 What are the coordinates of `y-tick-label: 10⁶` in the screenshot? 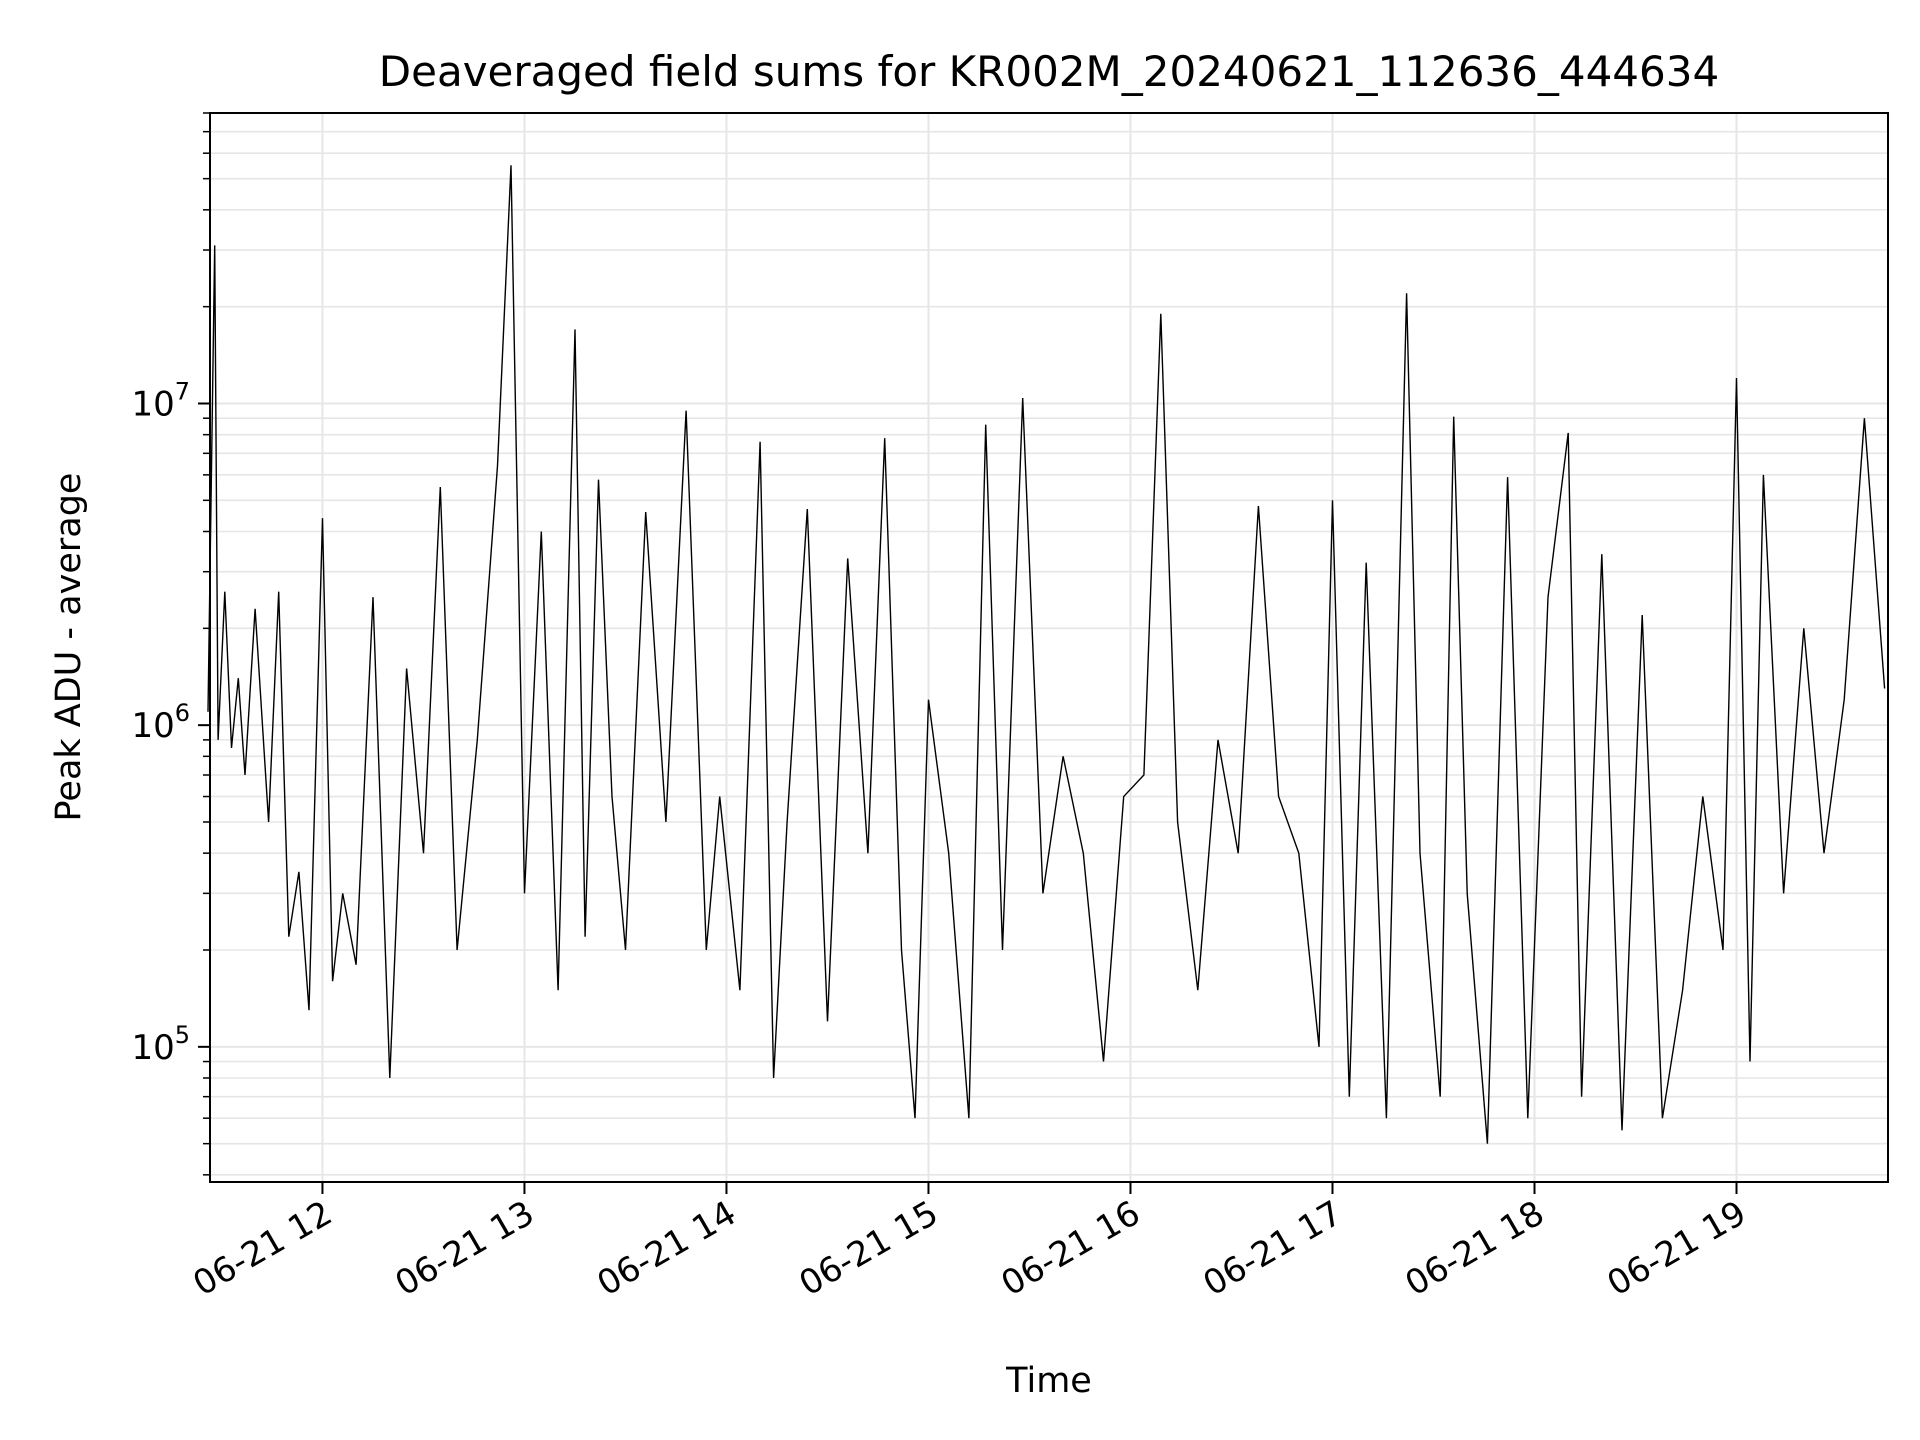 It's located at (160, 722).